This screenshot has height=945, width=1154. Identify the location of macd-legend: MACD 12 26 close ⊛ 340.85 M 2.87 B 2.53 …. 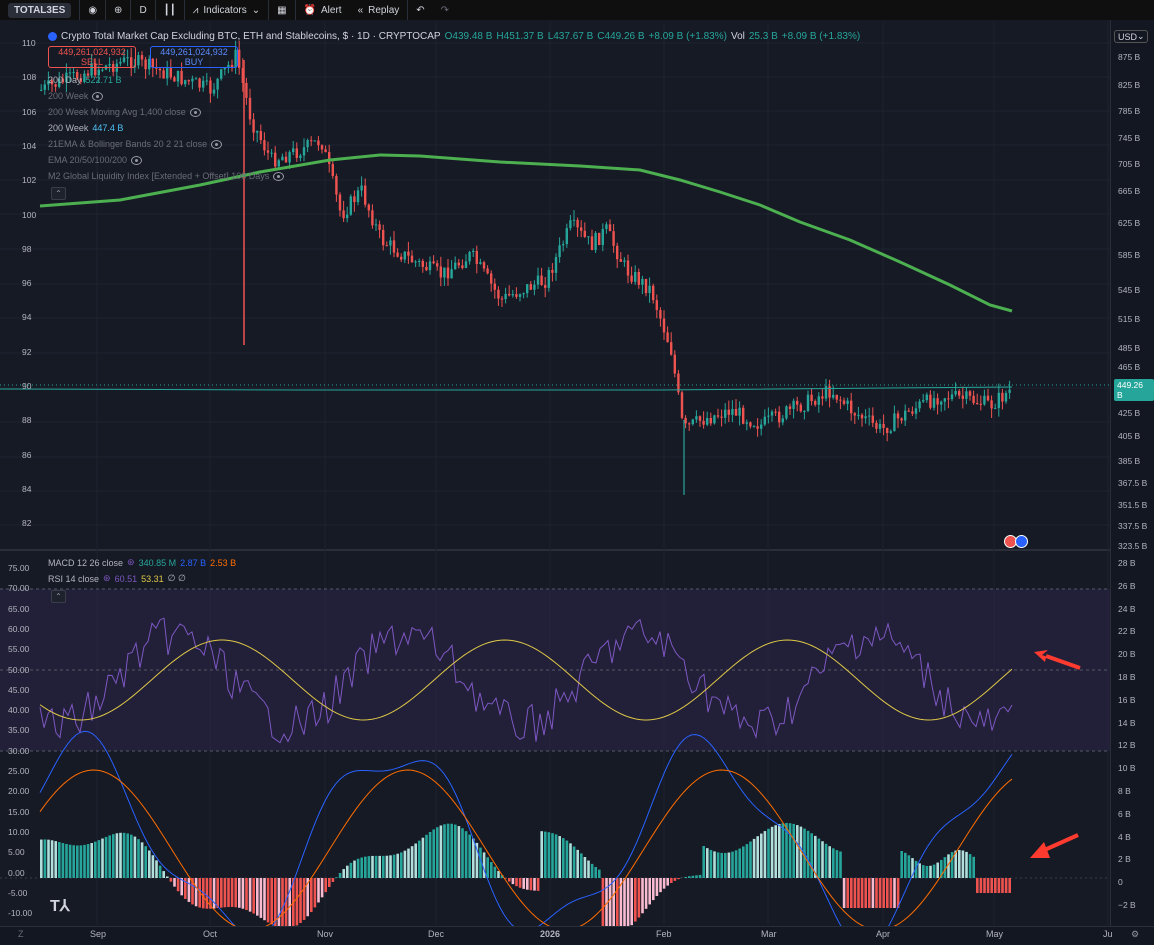
(142, 562).